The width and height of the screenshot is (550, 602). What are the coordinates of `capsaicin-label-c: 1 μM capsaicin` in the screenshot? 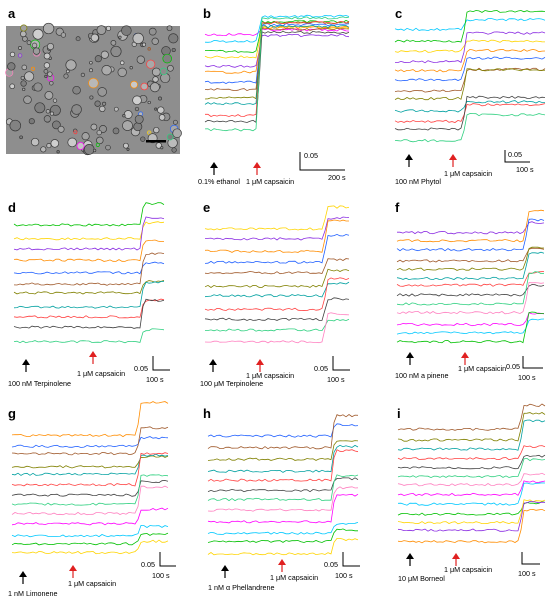 It's located at (468, 173).